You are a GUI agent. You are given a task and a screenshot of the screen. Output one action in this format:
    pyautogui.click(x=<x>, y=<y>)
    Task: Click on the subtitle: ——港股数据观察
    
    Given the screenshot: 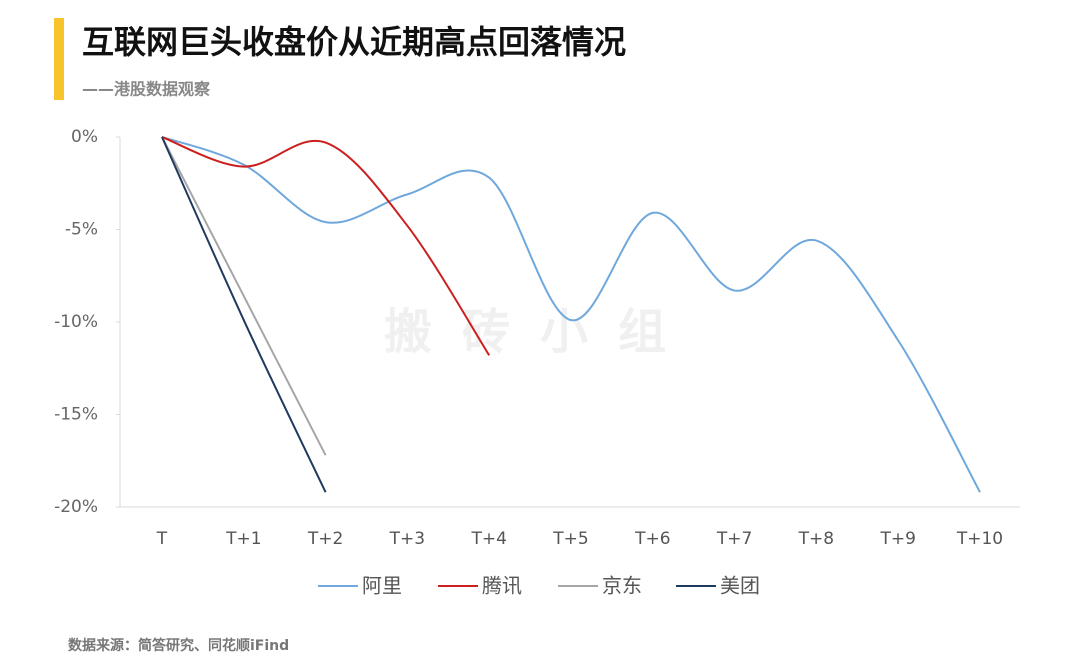 What is the action you would take?
    pyautogui.click(x=146, y=89)
    